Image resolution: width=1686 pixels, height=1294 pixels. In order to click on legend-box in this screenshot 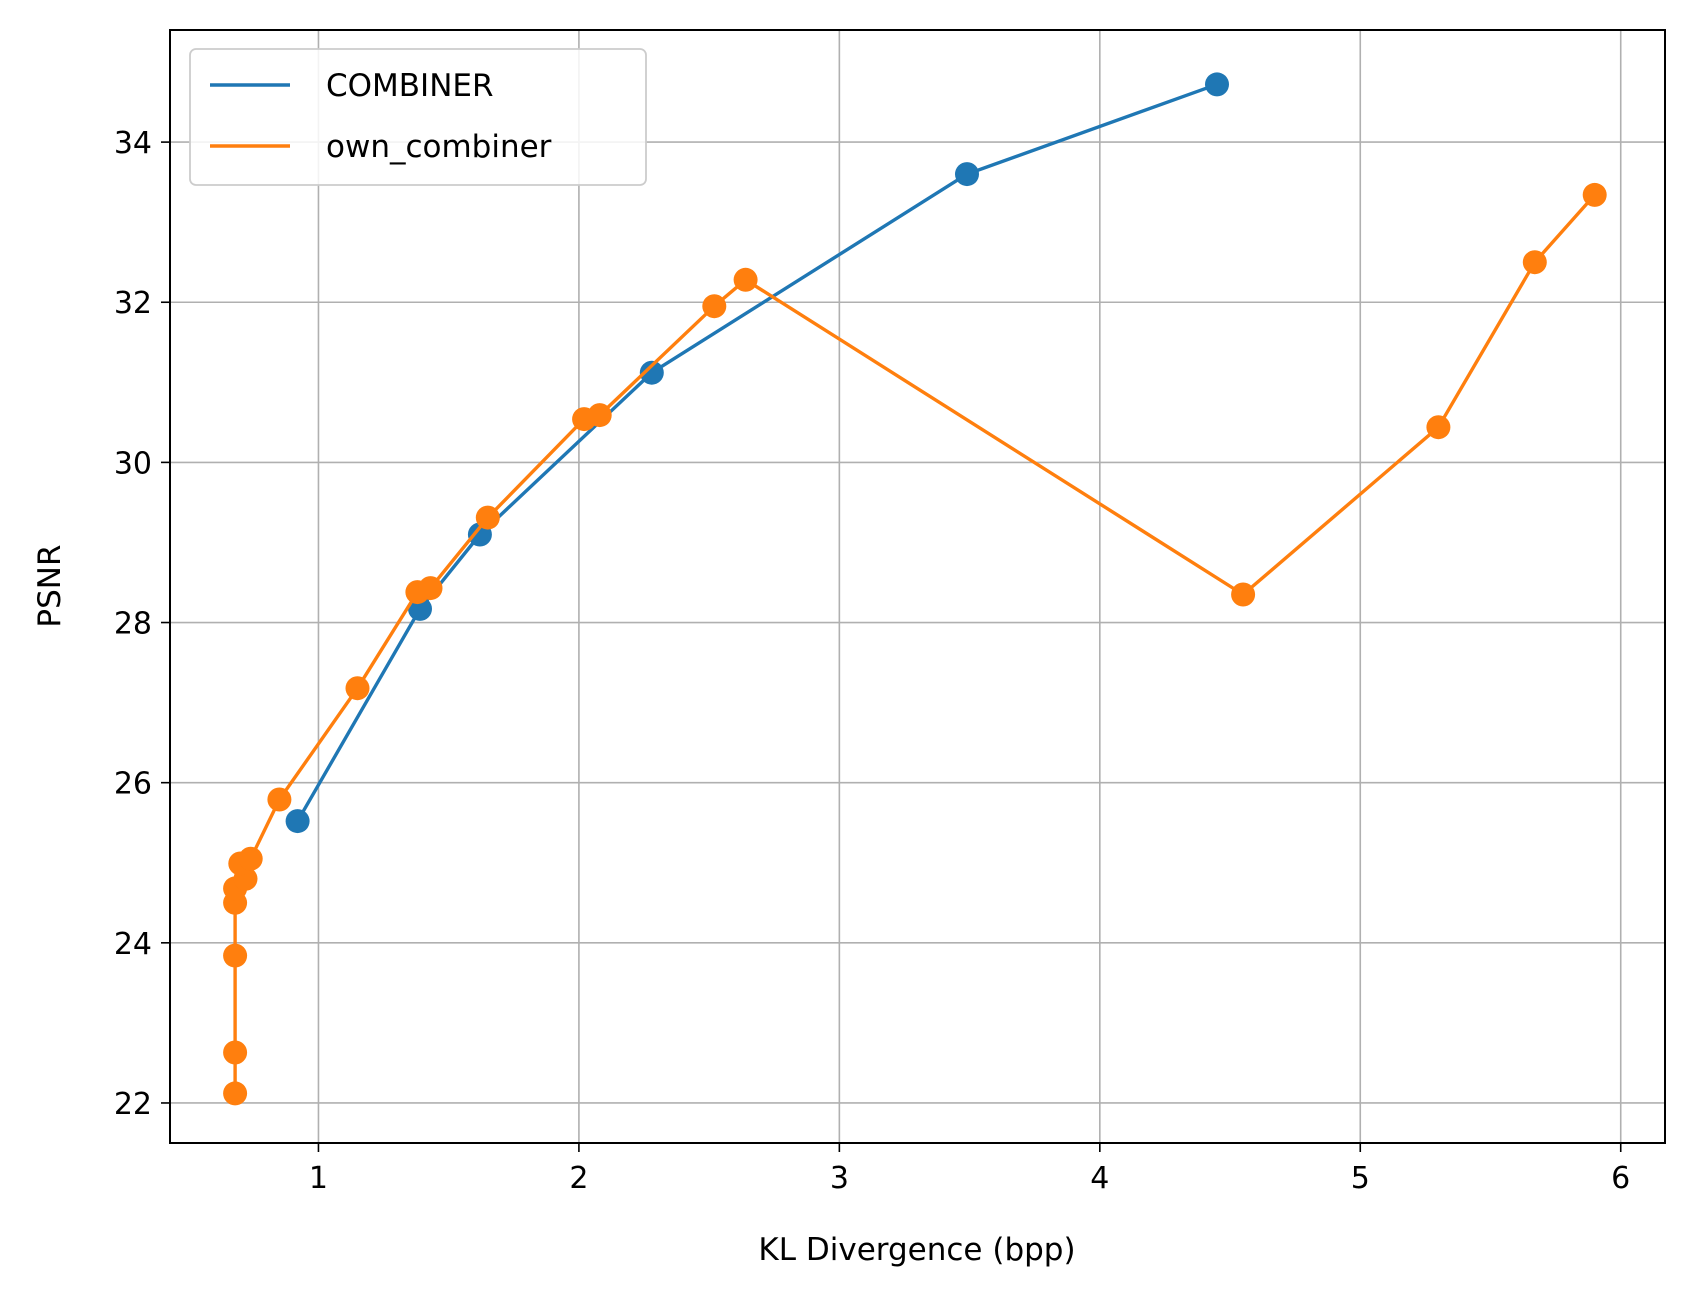, I will do `click(418, 117)`.